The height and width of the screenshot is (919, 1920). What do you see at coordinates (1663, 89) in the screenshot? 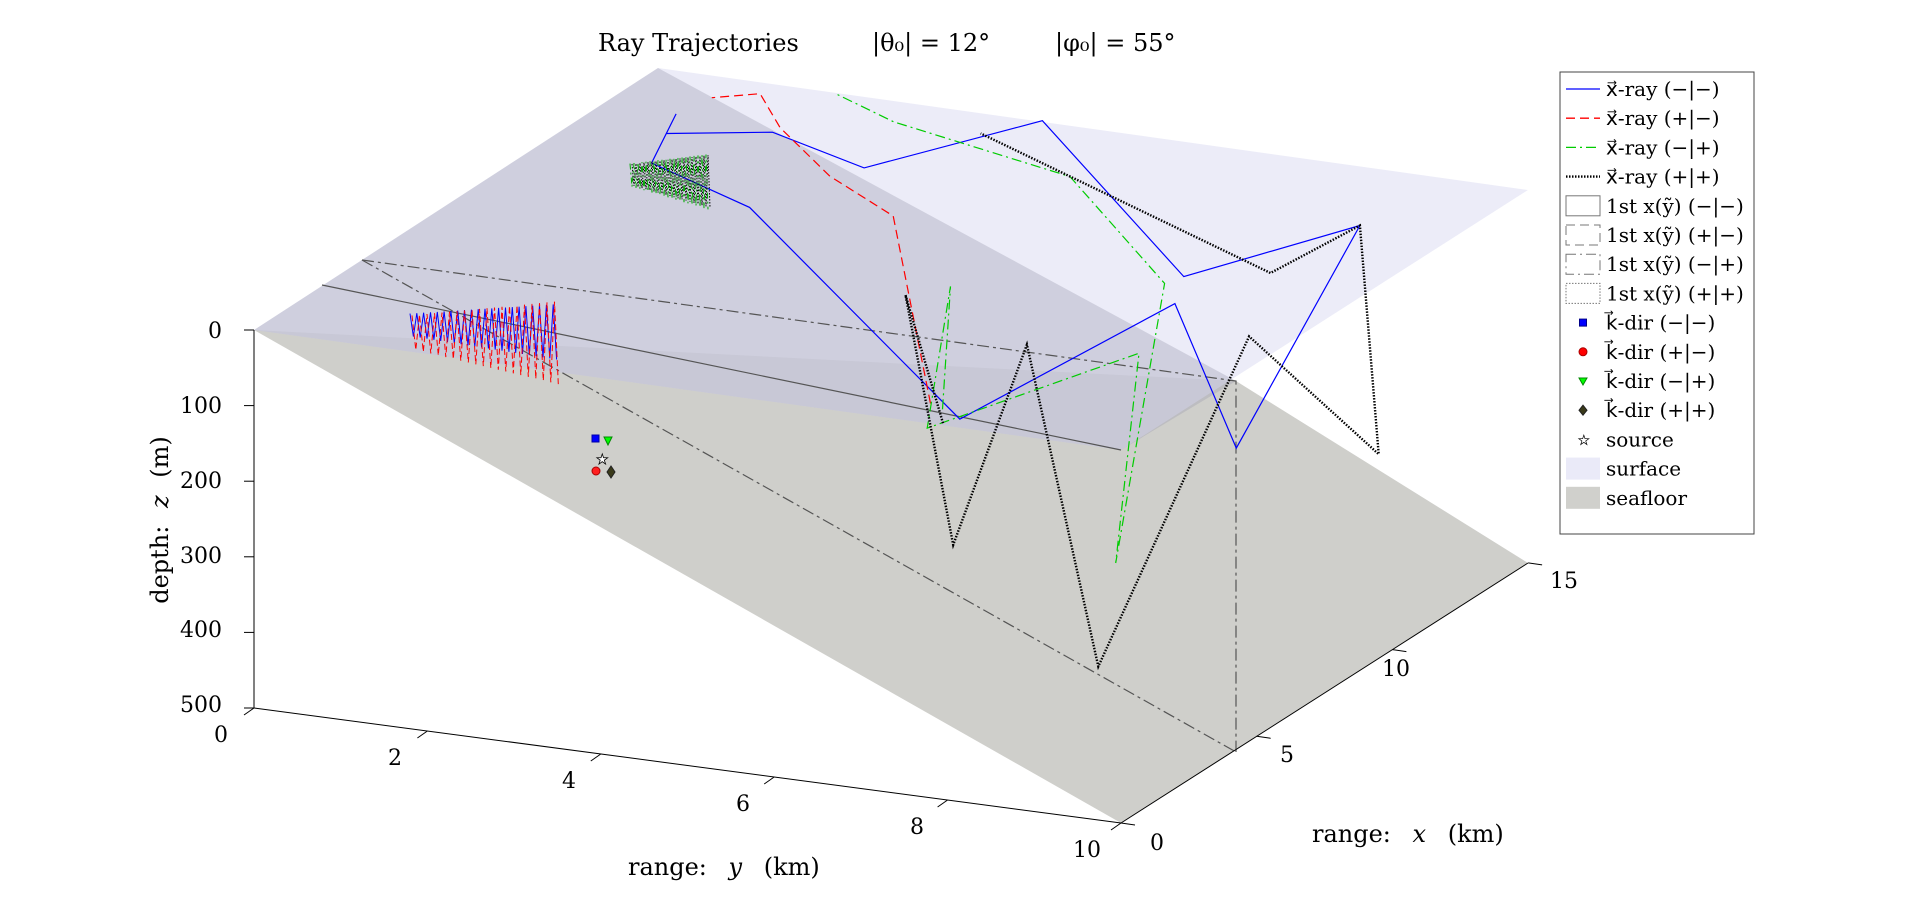
I see `legend-label: x⃗-ray (−|−)` at bounding box center [1663, 89].